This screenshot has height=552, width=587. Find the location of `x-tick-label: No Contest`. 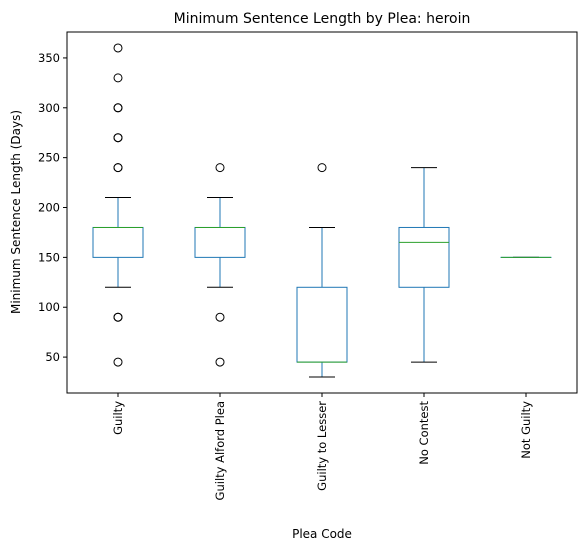

x-tick-label: No Contest is located at coordinates (424, 433).